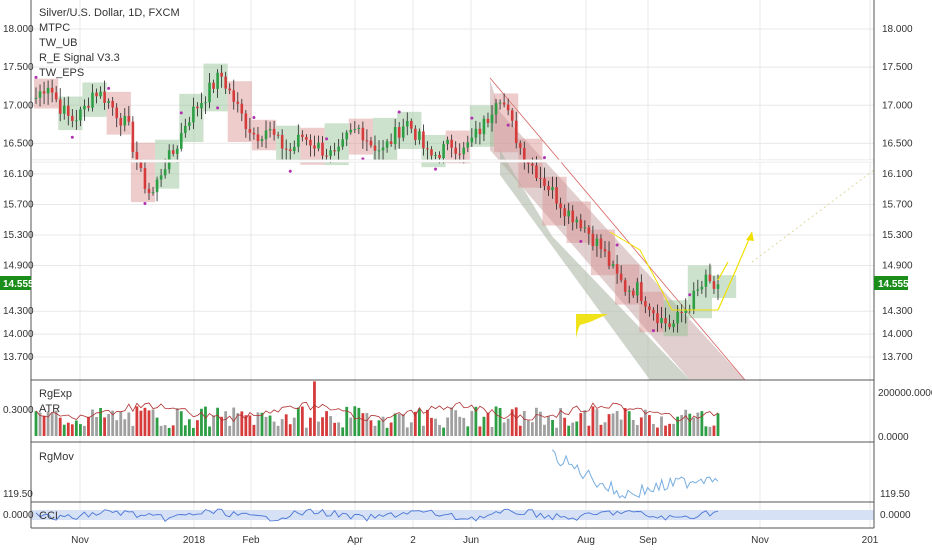 The image size is (932, 550). I want to click on rgmov-pane, so click(452, 472).